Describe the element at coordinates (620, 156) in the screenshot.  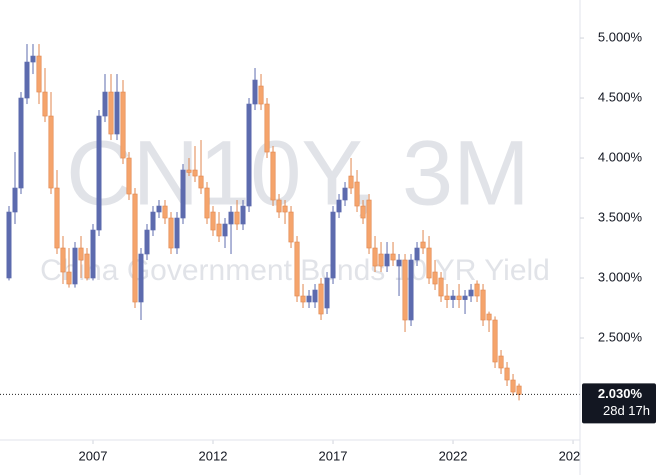
I see `y-tick-label: 4.000%` at that location.